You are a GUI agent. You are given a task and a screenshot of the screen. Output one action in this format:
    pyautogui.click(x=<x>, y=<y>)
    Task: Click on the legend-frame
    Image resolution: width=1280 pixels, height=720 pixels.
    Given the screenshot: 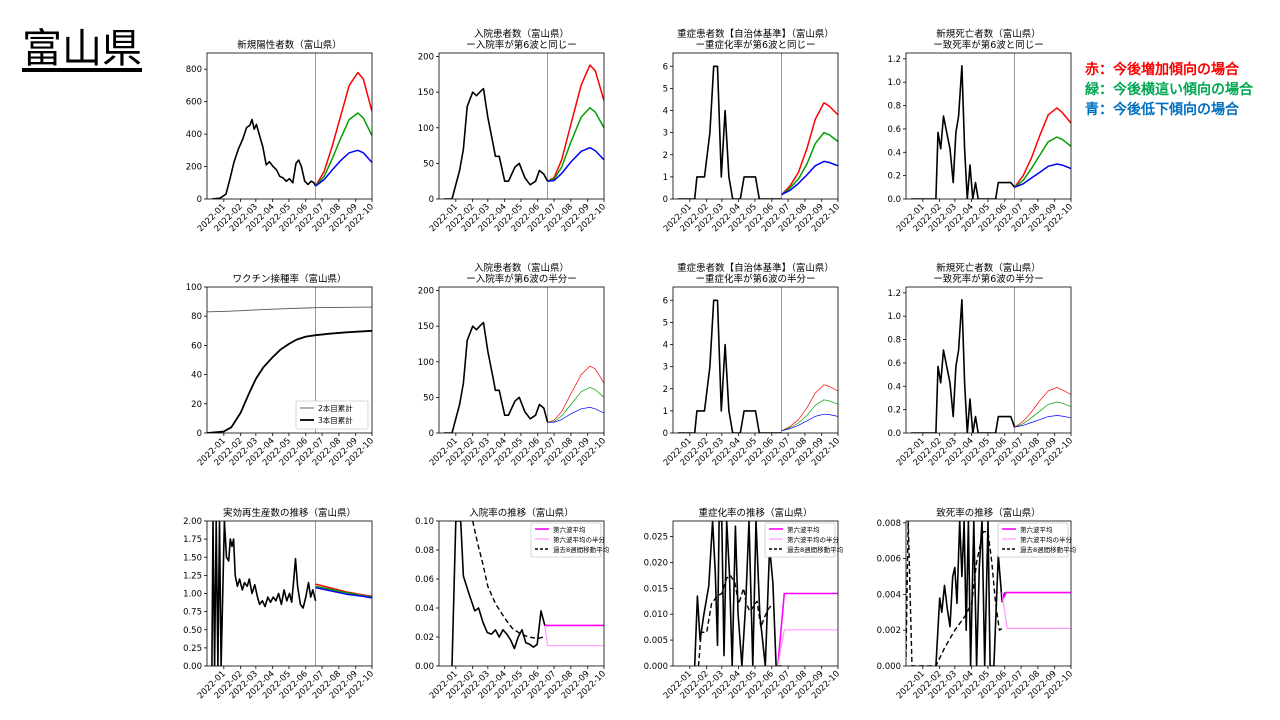 What is the action you would take?
    pyautogui.click(x=1033, y=540)
    